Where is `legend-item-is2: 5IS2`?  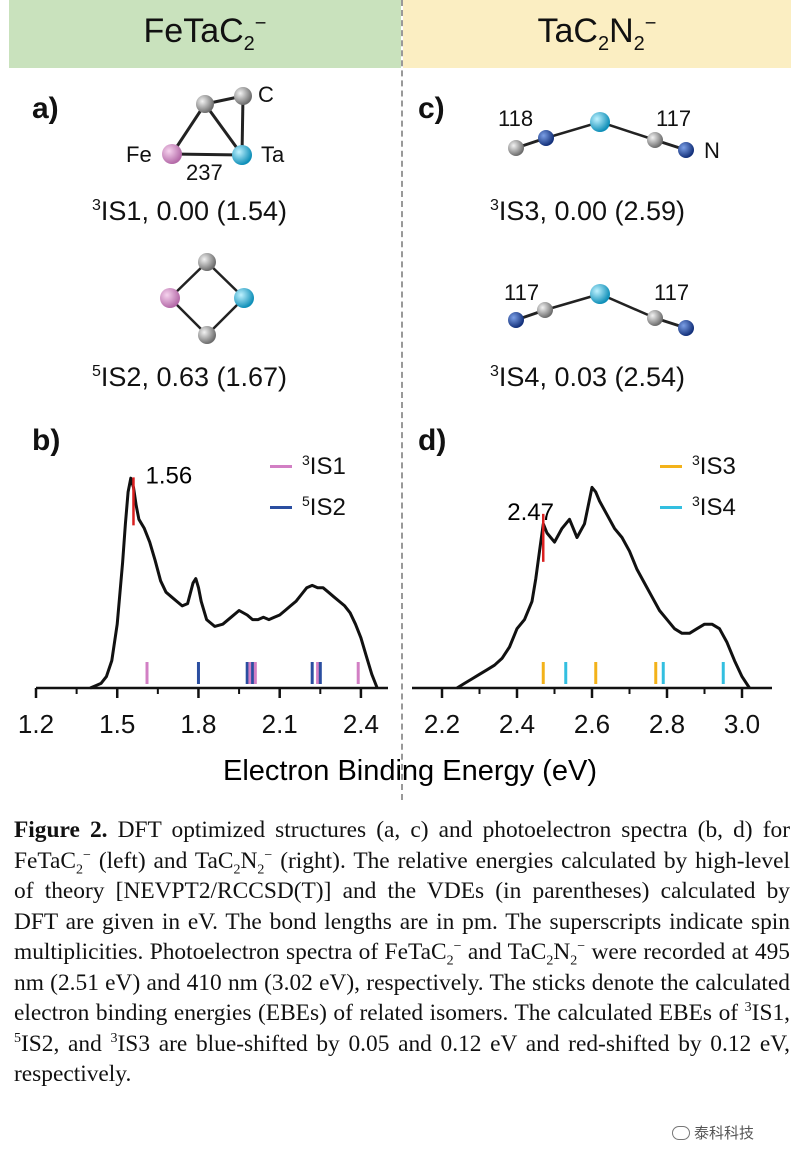 legend-item-is2: 5IS2 is located at coordinates (308, 507).